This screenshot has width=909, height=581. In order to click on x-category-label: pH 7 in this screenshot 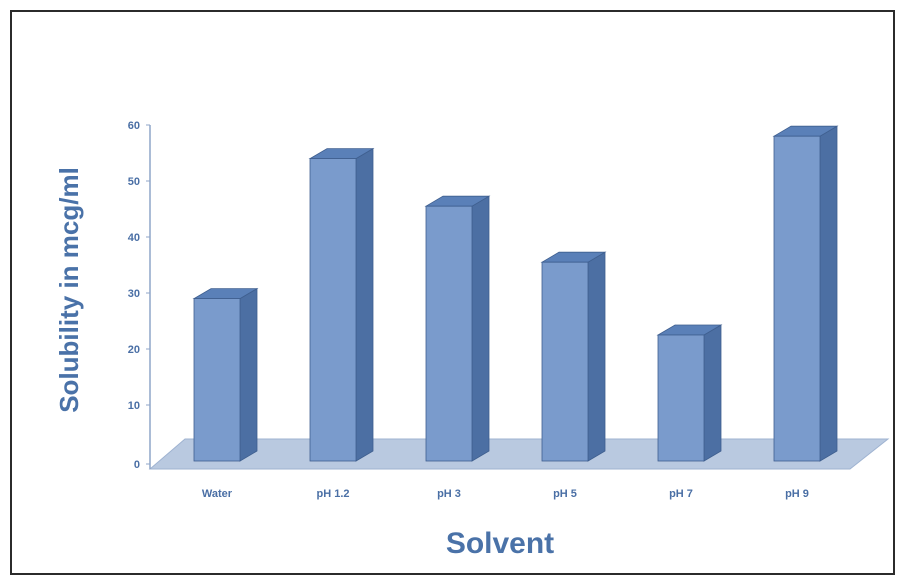, I will do `click(681, 494)`.